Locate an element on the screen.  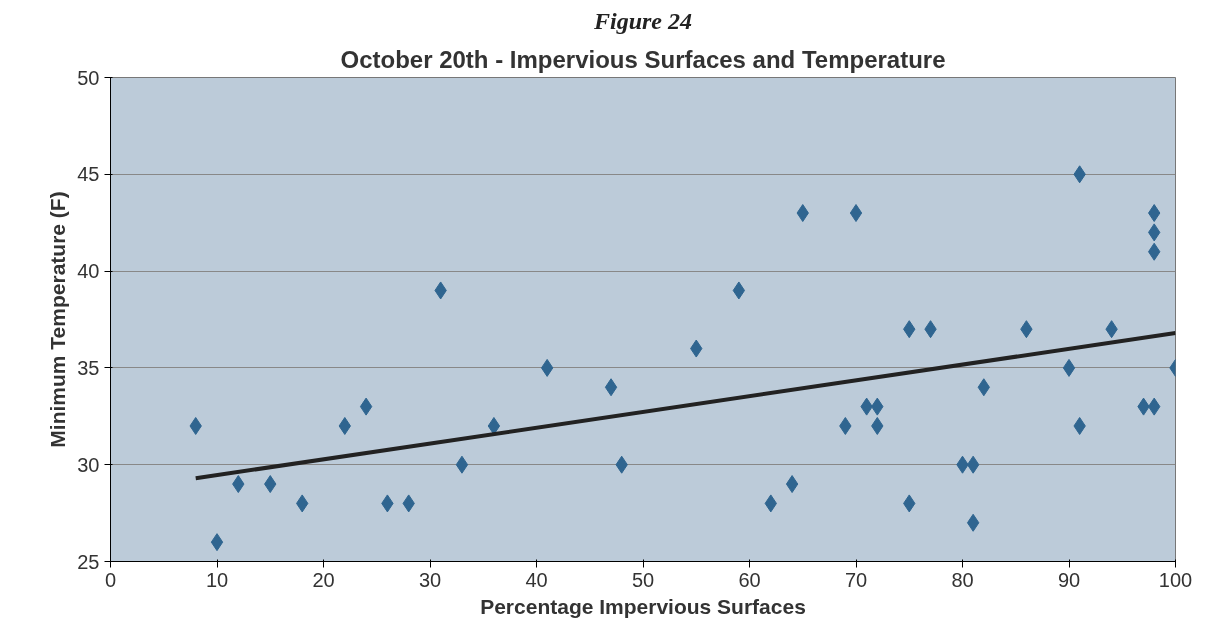
x-tick-label: 0 is located at coordinates (110, 579).